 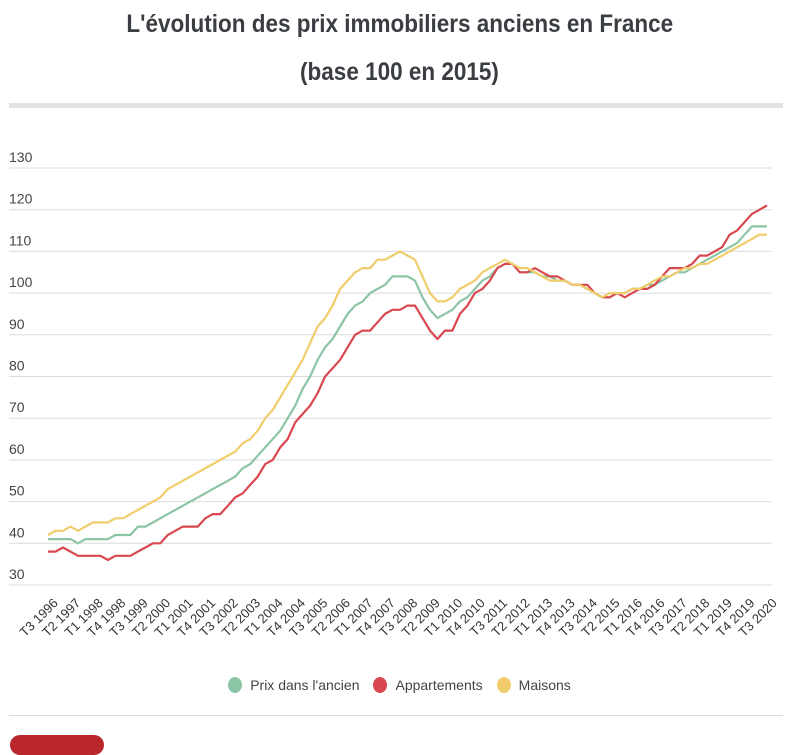 What do you see at coordinates (21, 282) in the screenshot?
I see `y-tick-label: 100` at bounding box center [21, 282].